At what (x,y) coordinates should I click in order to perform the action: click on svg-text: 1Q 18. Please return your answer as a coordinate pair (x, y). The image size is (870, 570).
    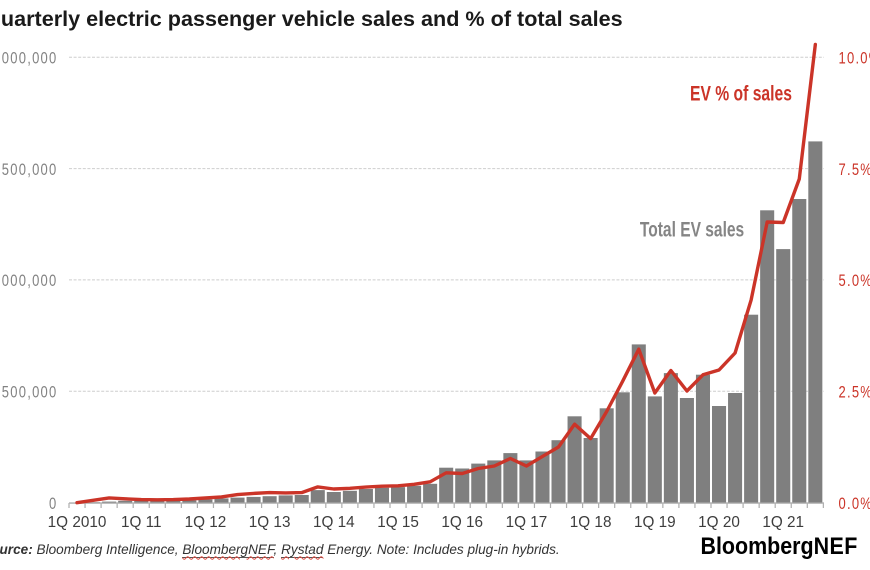
    Looking at the image, I should click on (591, 522).